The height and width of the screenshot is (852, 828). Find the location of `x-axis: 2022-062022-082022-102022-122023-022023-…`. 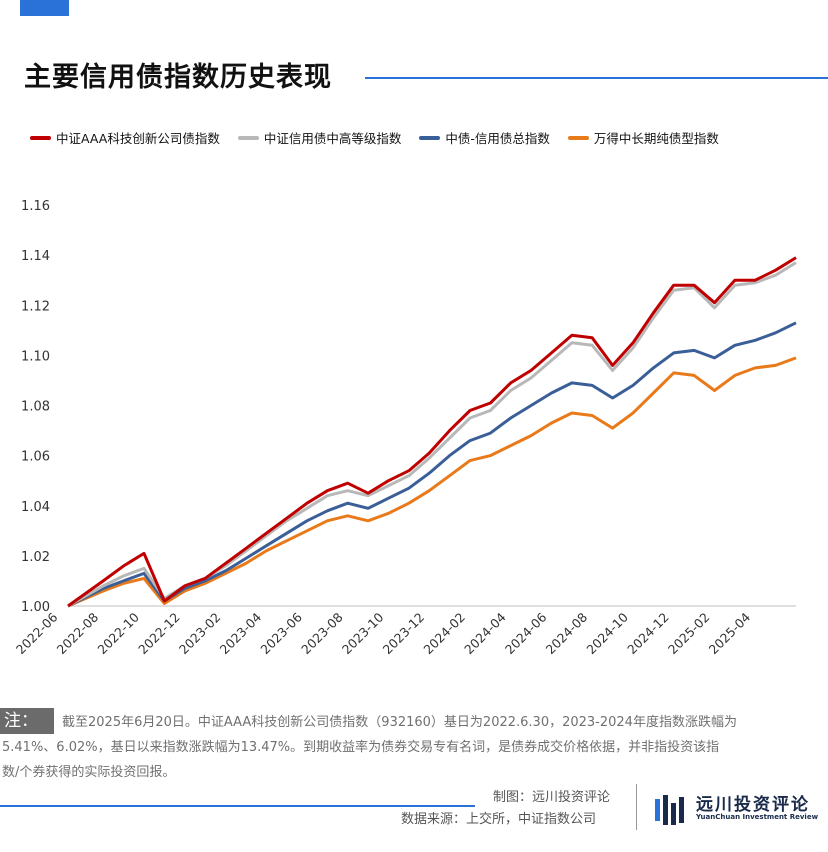

x-axis: 2022-062022-082022-102022-122023-022023-… is located at coordinates (404, 631).